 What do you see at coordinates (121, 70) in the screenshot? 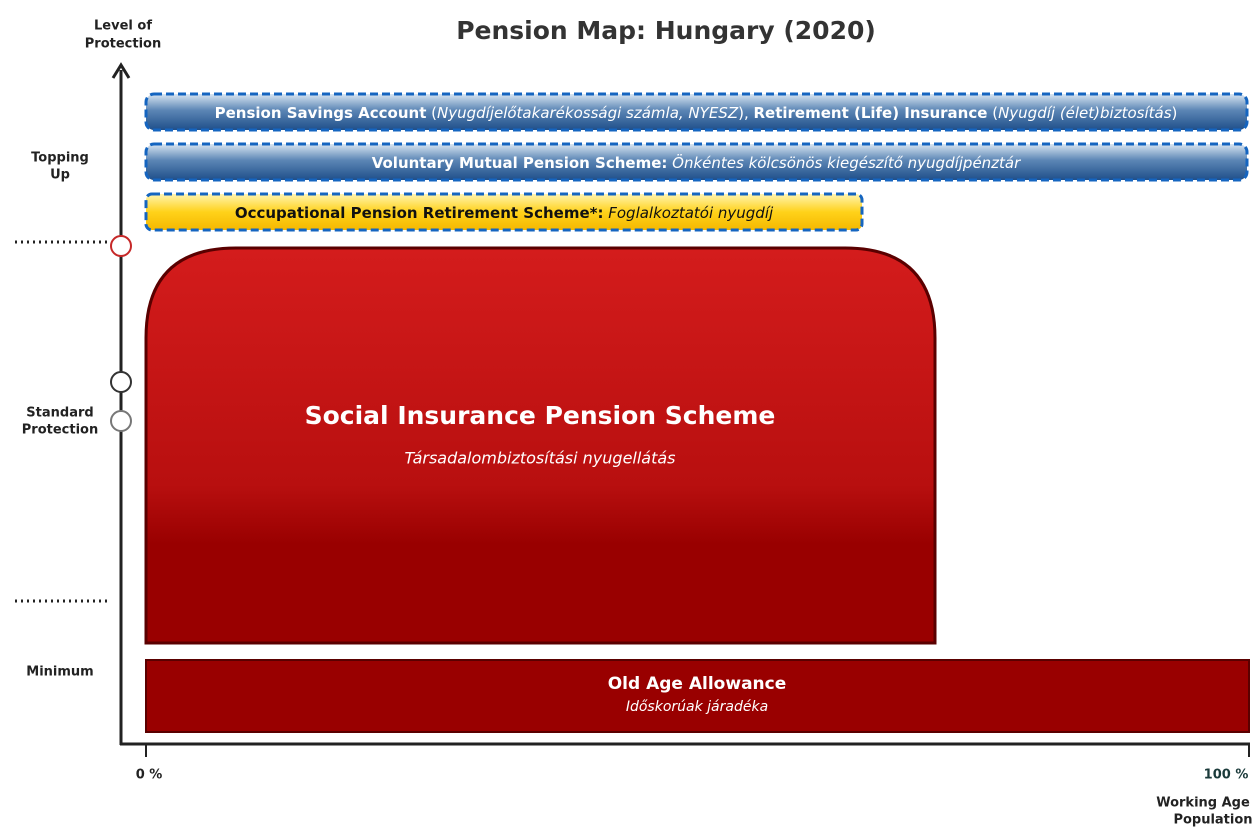
I see `y-arrow` at bounding box center [121, 70].